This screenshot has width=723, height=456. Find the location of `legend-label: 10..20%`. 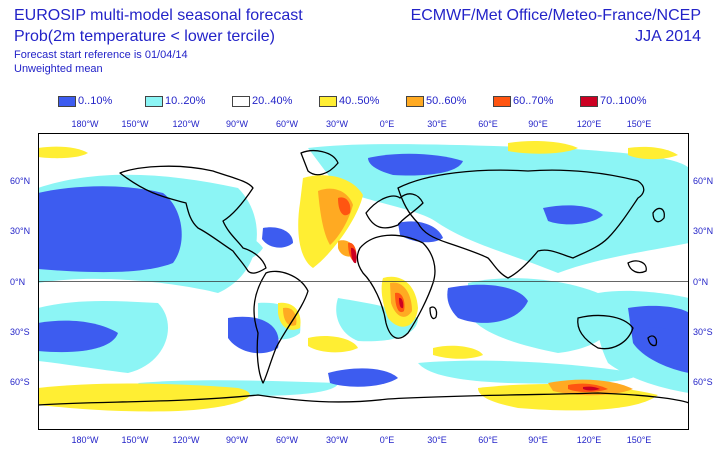

legend-label: 10..20% is located at coordinates (185, 101).